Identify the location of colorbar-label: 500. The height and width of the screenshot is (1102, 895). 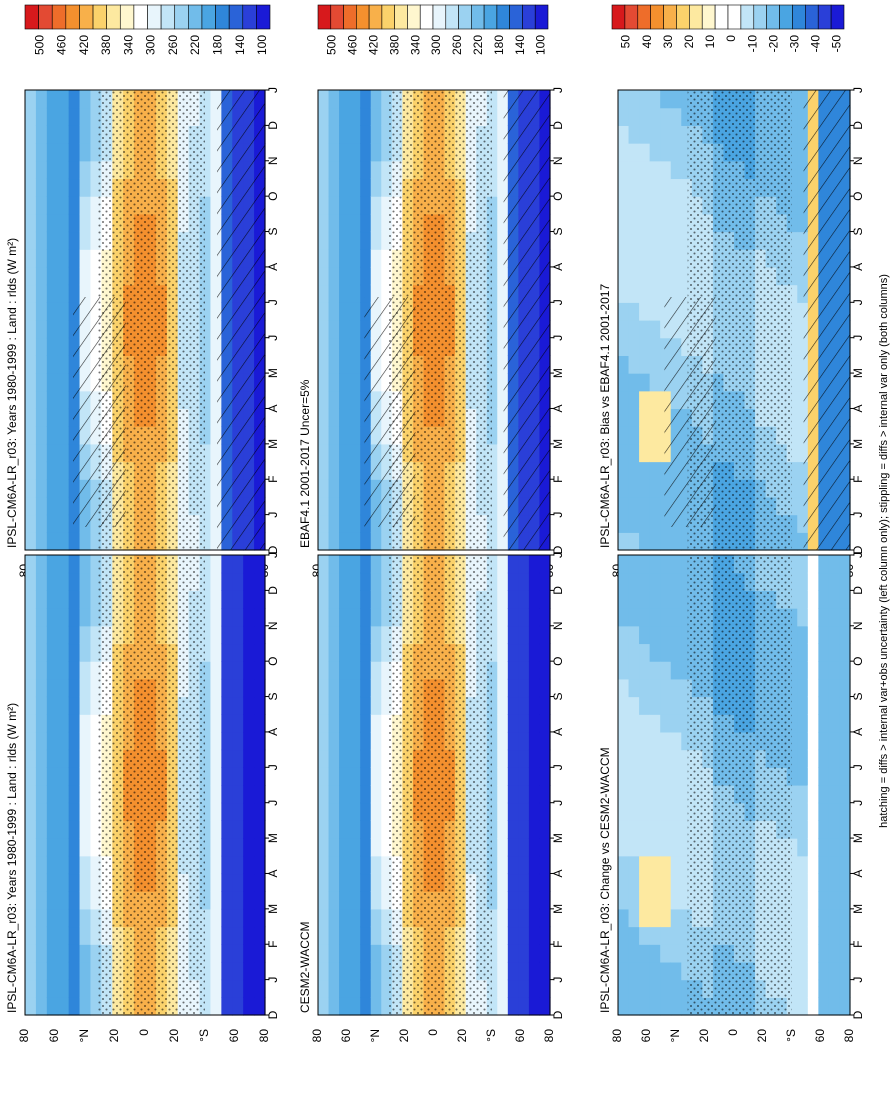
(332, 45).